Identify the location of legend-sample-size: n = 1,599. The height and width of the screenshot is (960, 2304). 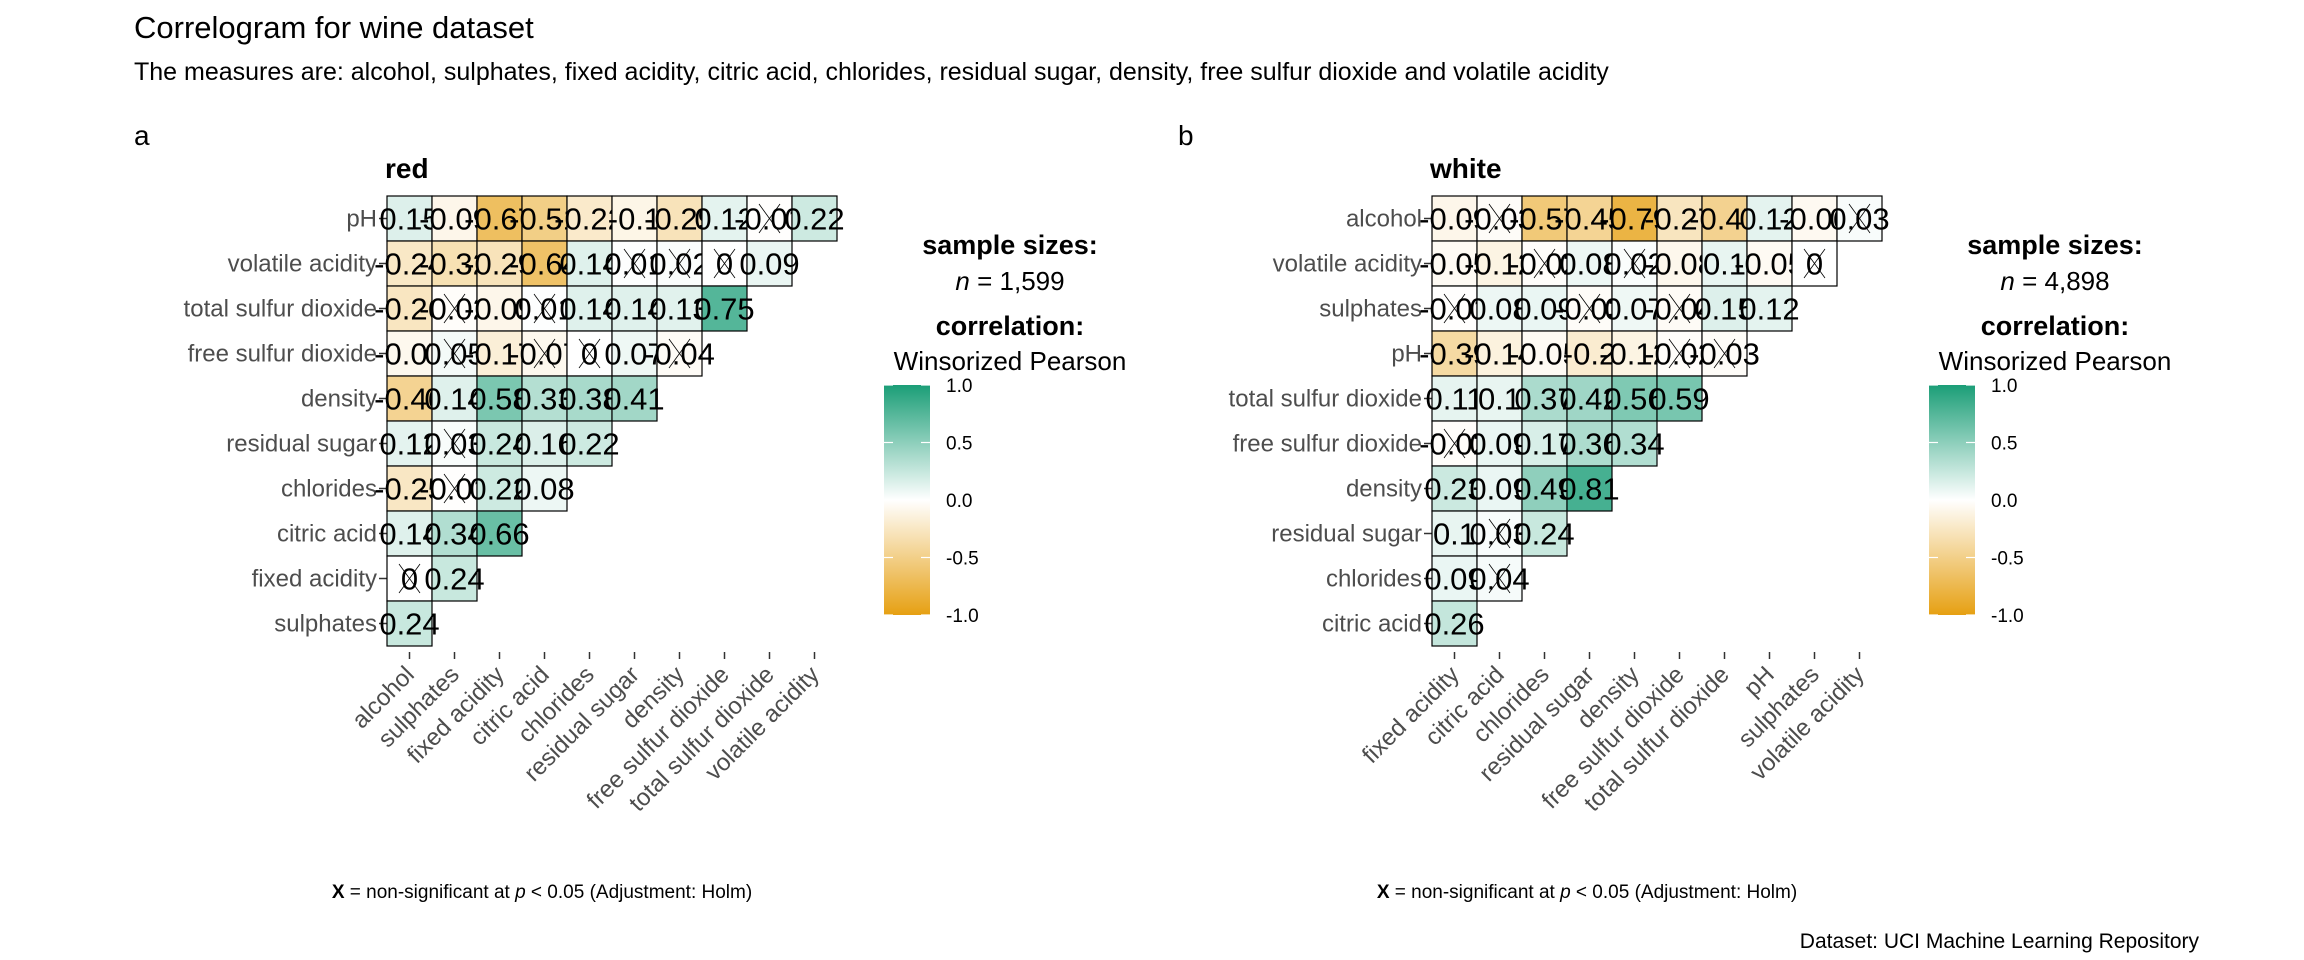
(1009, 281).